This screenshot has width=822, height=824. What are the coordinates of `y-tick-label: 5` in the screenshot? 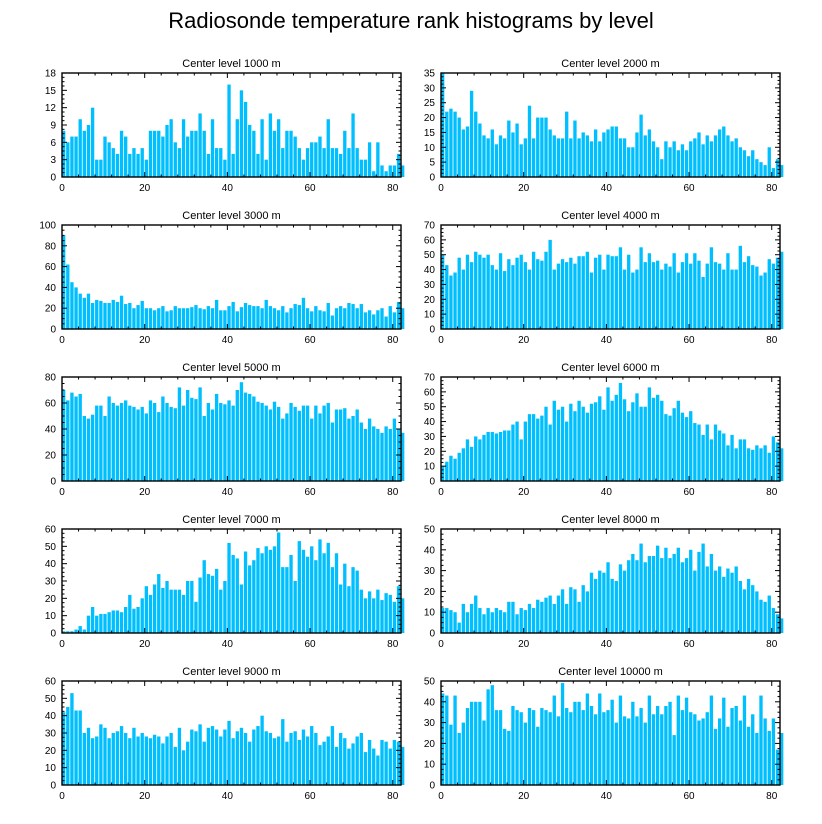 It's located at (432, 163).